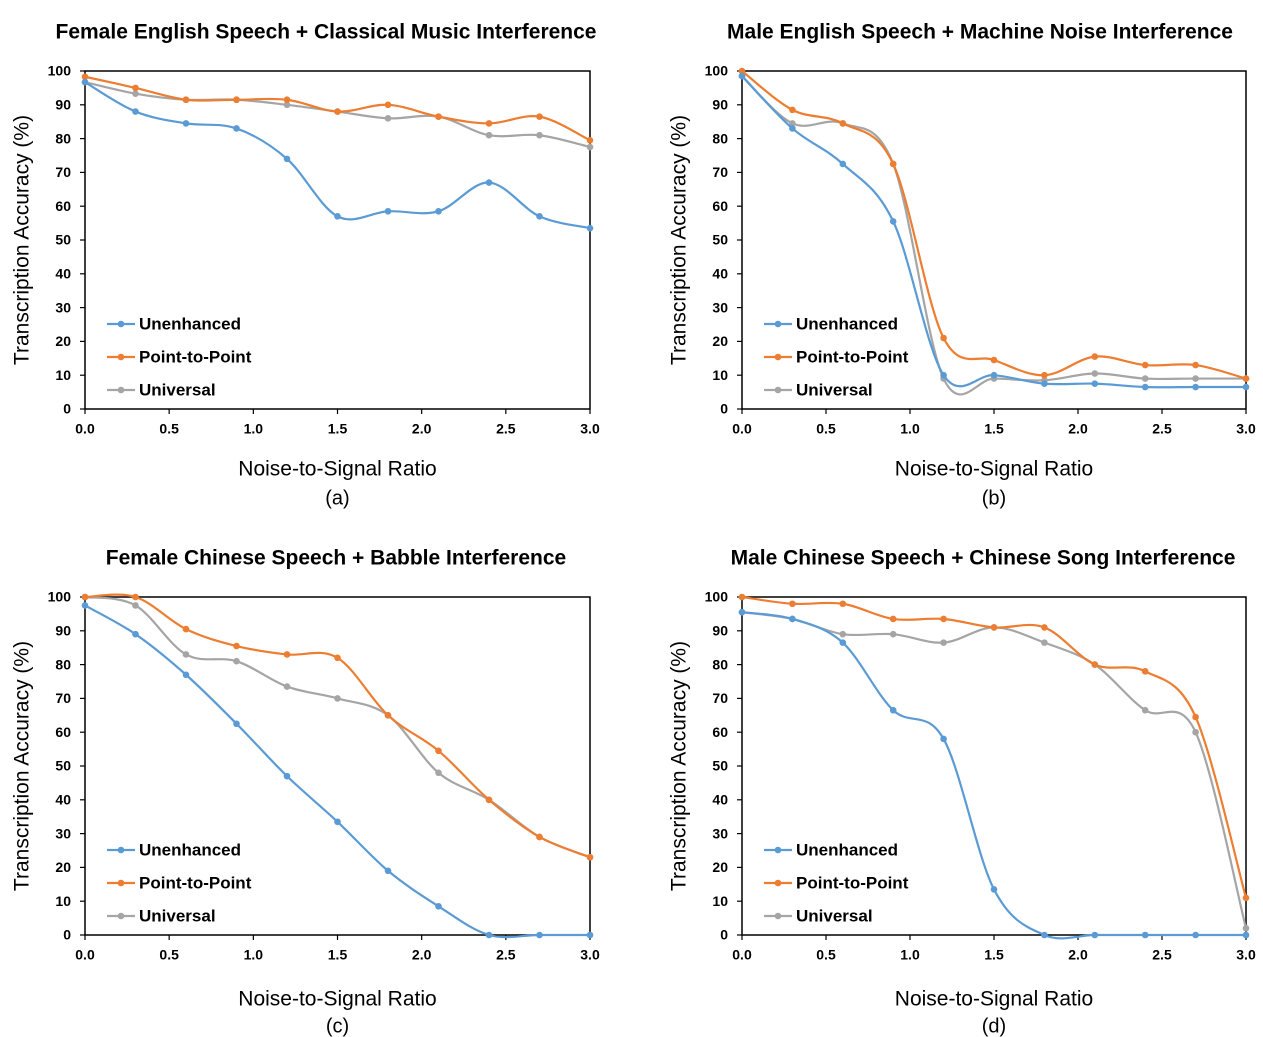  What do you see at coordinates (506, 955) in the screenshot?
I see `x-tick-label: 2.5` at bounding box center [506, 955].